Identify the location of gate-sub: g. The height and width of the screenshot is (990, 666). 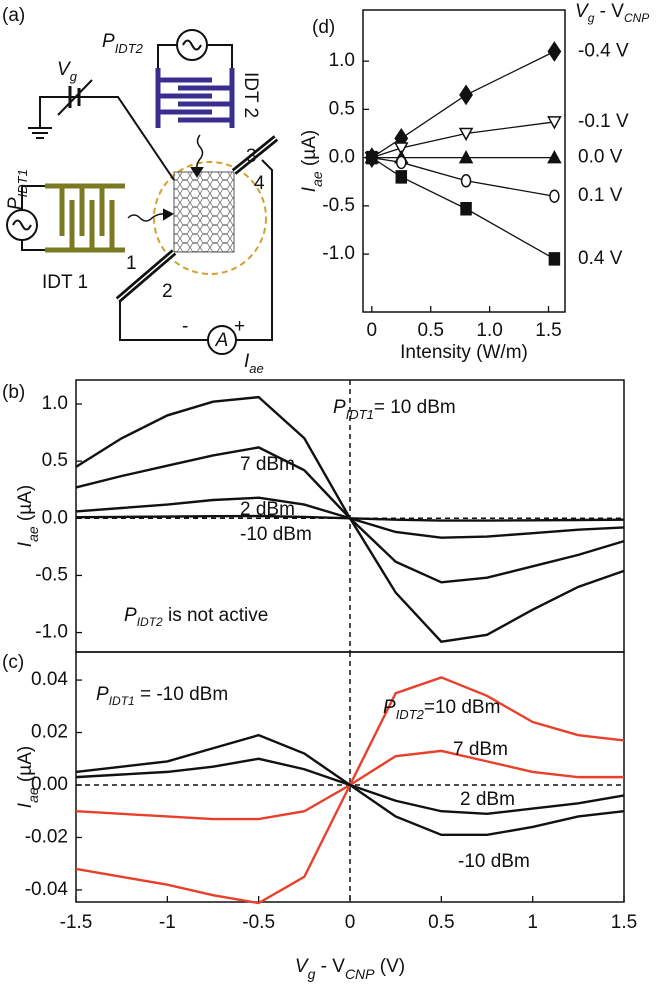
(74, 76).